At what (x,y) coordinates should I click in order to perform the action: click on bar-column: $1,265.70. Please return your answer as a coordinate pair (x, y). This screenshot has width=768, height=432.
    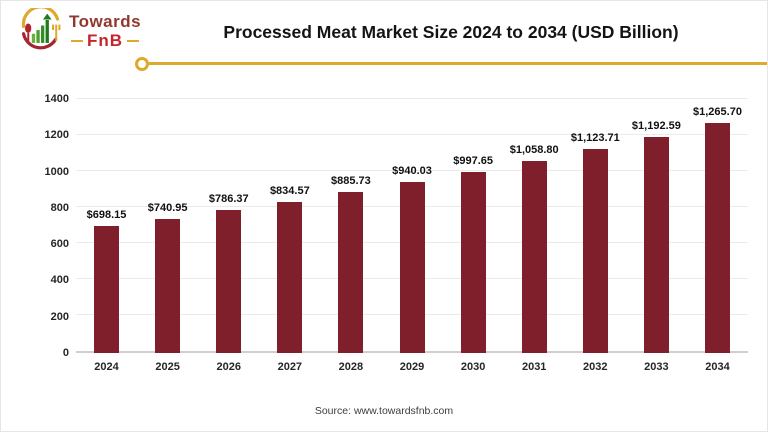
    Looking at the image, I should click on (717, 226).